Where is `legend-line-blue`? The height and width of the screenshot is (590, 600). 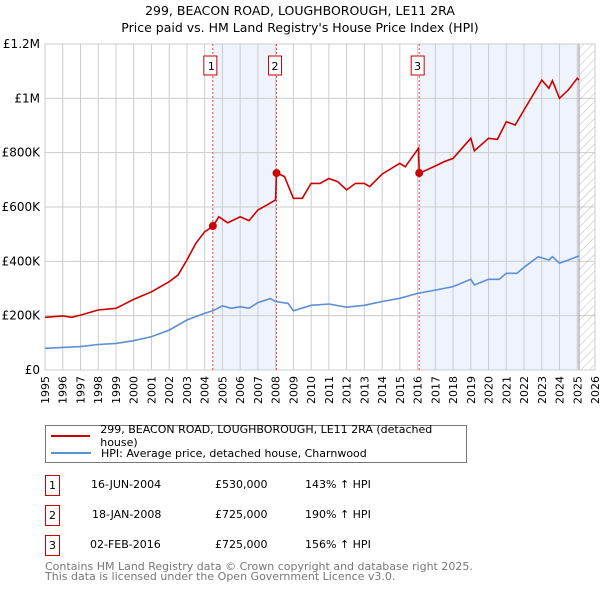
legend-line-blue is located at coordinates (71, 453).